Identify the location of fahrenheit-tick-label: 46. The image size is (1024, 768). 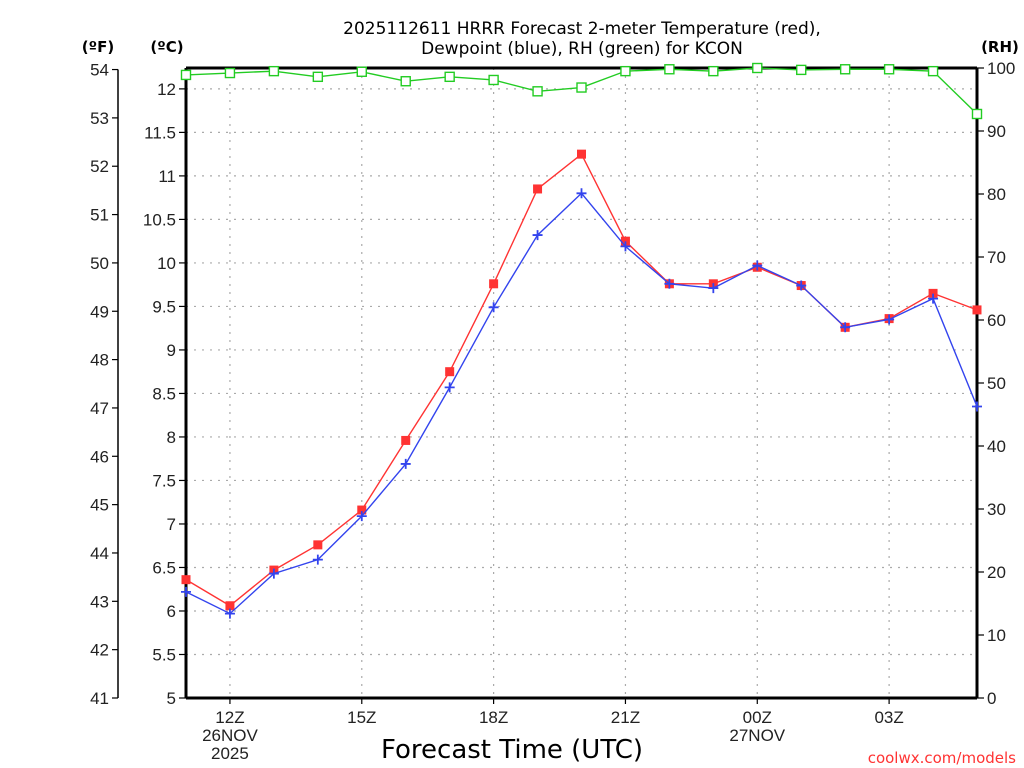
(99, 456).